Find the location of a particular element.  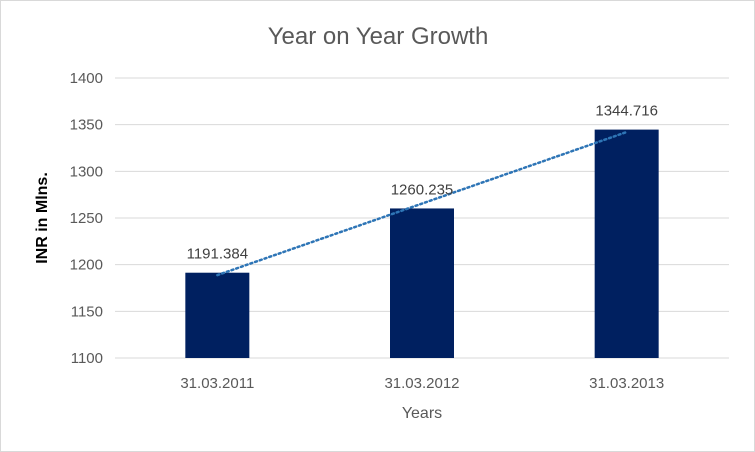

y-tick-labels: 1100 1150 1200 1250 1300 1350 1400 is located at coordinates (86, 218).